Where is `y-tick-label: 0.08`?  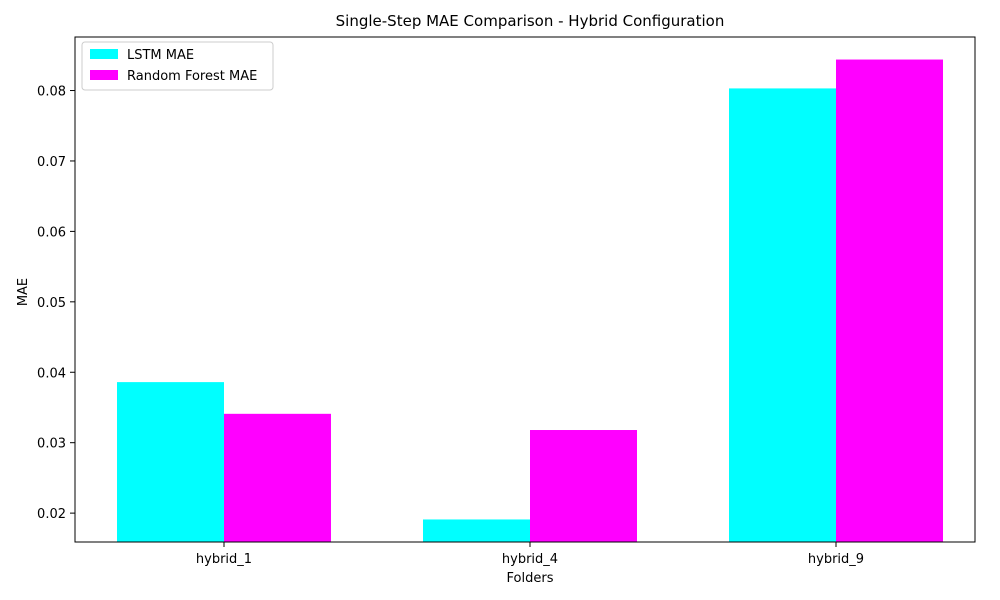 y-tick-label: 0.08 is located at coordinates (51, 92).